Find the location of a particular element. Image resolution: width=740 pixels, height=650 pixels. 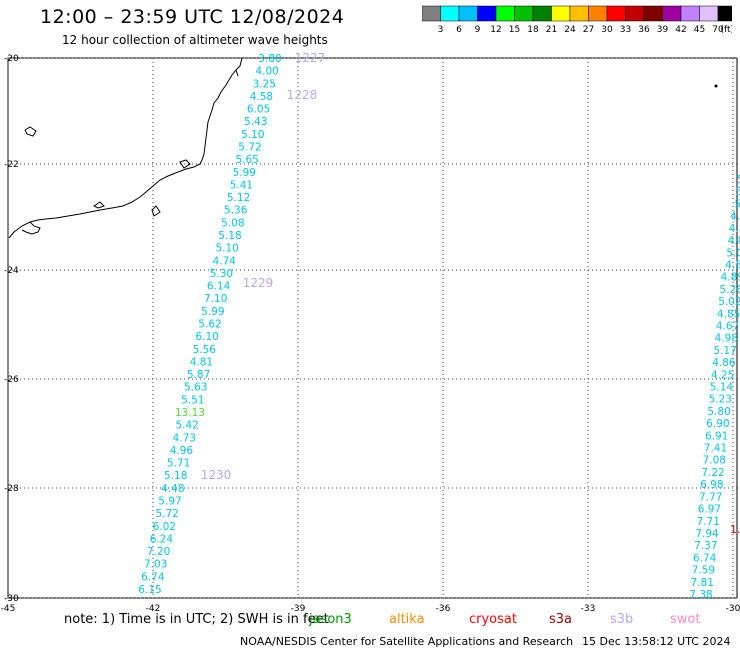

wave-height-label: 3.25 is located at coordinates (264, 84).